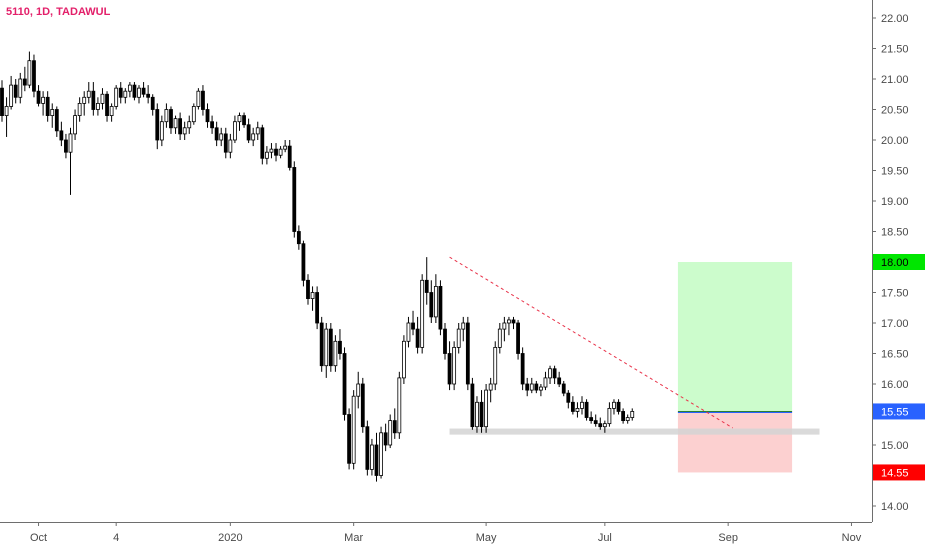  Describe the element at coordinates (486, 538) in the screenshot. I see `x-tick-label: May` at that location.